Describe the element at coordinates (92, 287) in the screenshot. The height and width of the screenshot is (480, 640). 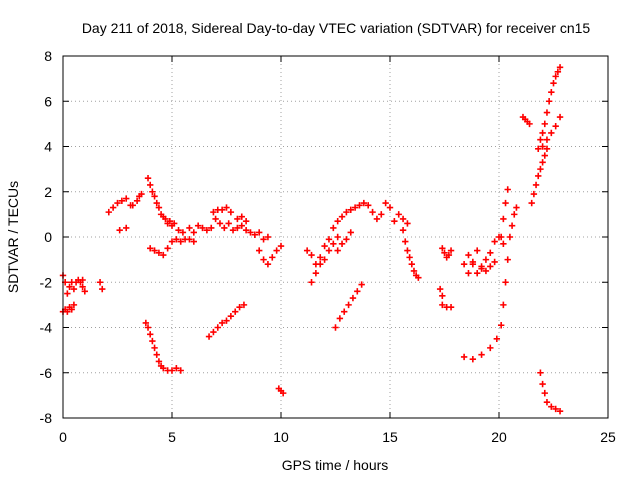
I see `series-seg-c` at that location.